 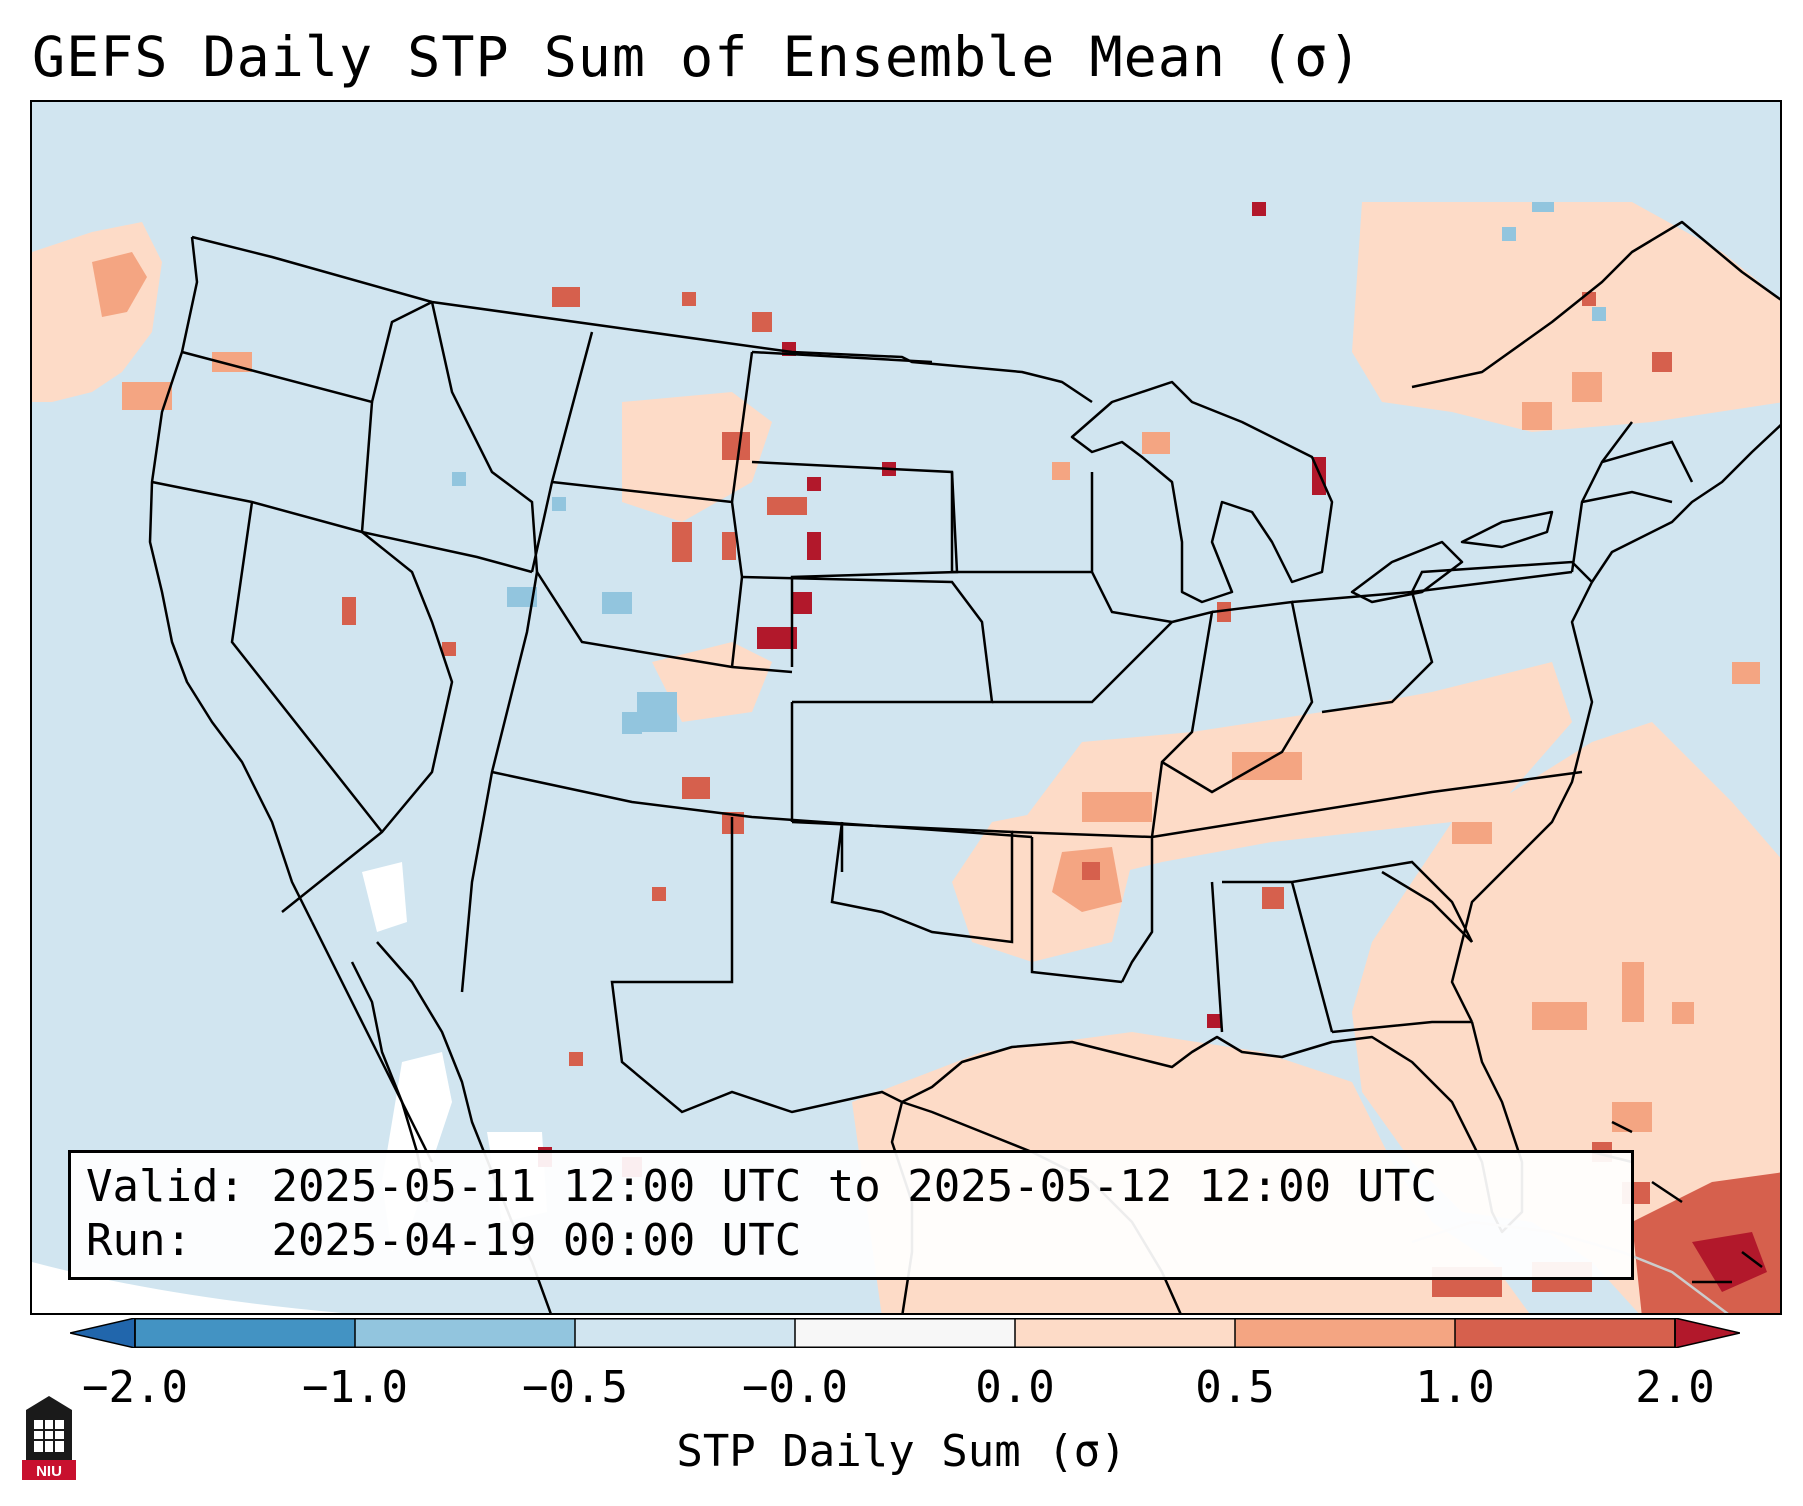 I want to click on colorbar-tick-label: 0.0, so click(x=1015, y=1387).